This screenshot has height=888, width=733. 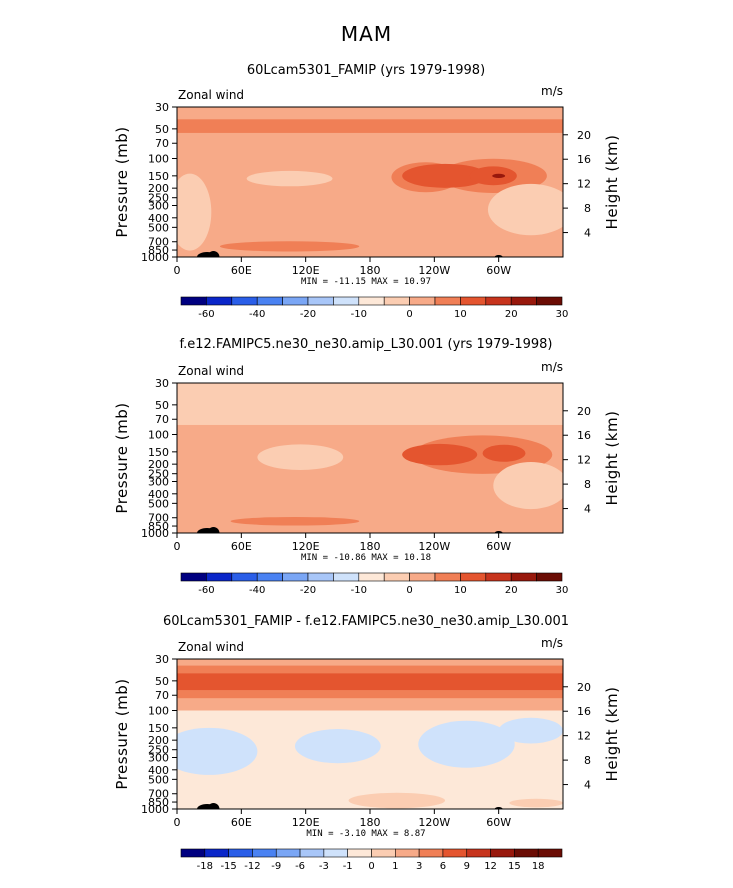 What do you see at coordinates (211, 95) in the screenshot?
I see `field-label: Zonal wind` at bounding box center [211, 95].